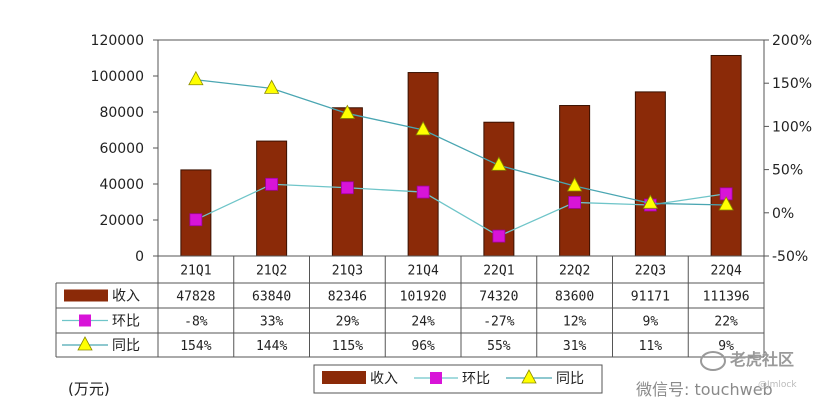  I want to click on point-同比-22Q2, so click(574, 184).